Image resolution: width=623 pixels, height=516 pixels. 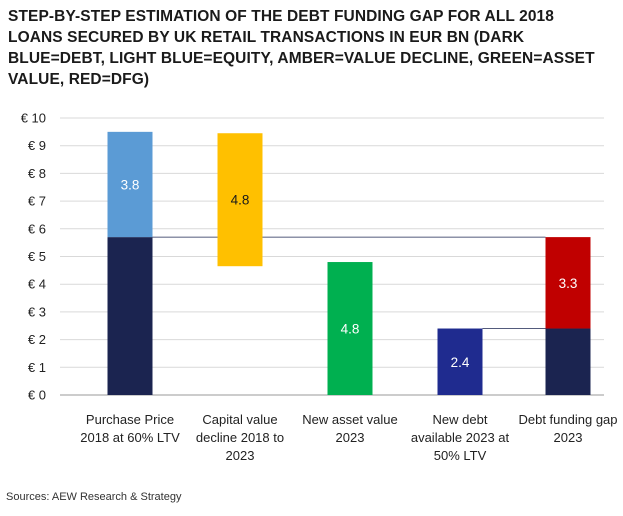 What do you see at coordinates (37, 201) in the screenshot?
I see `y-tick-label: € 7` at bounding box center [37, 201].